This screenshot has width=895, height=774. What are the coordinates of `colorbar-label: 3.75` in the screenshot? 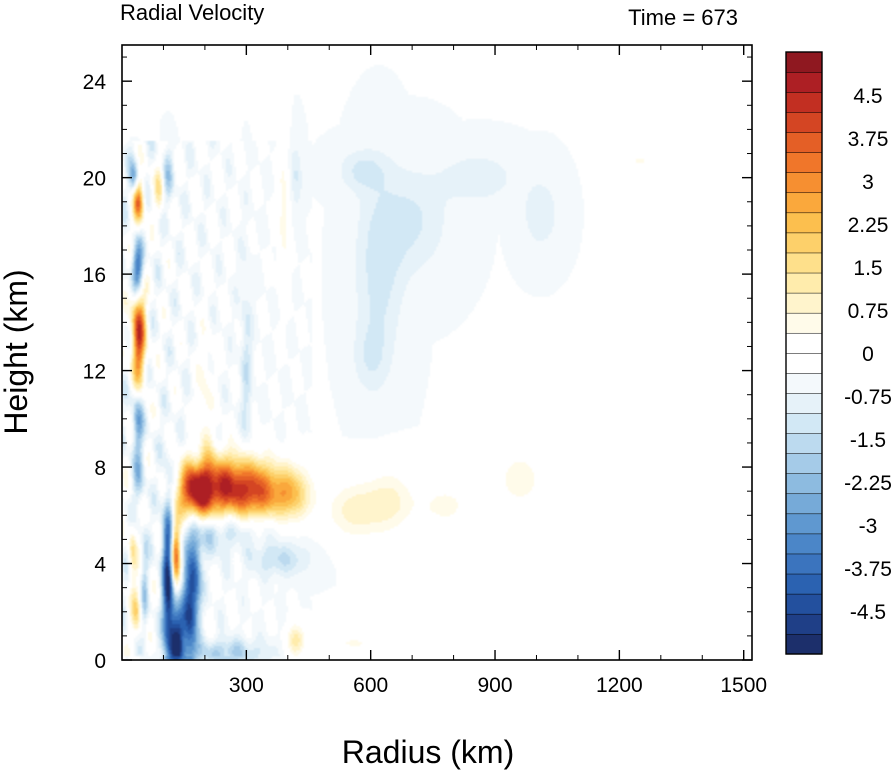 It's located at (868, 139).